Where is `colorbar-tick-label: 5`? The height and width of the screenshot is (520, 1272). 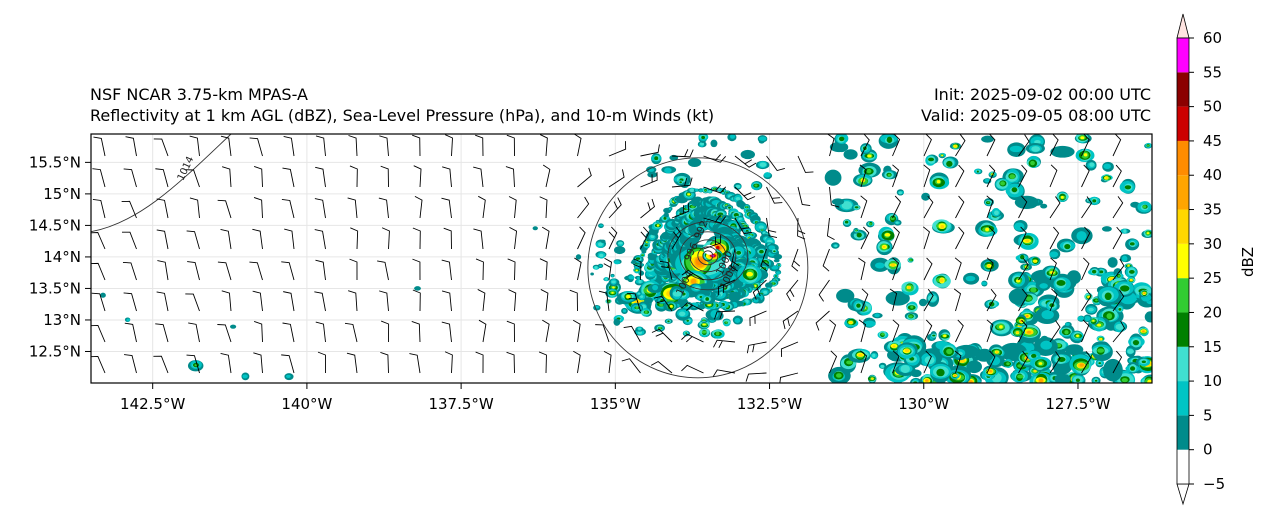 colorbar-tick-label: 5 is located at coordinates (1208, 415).